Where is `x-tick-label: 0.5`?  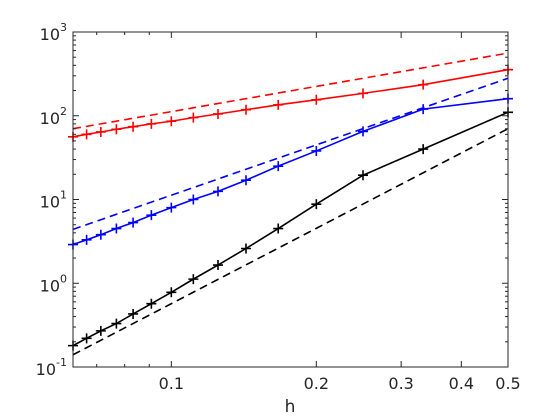 x-tick-label: 0.5 is located at coordinates (507, 383).